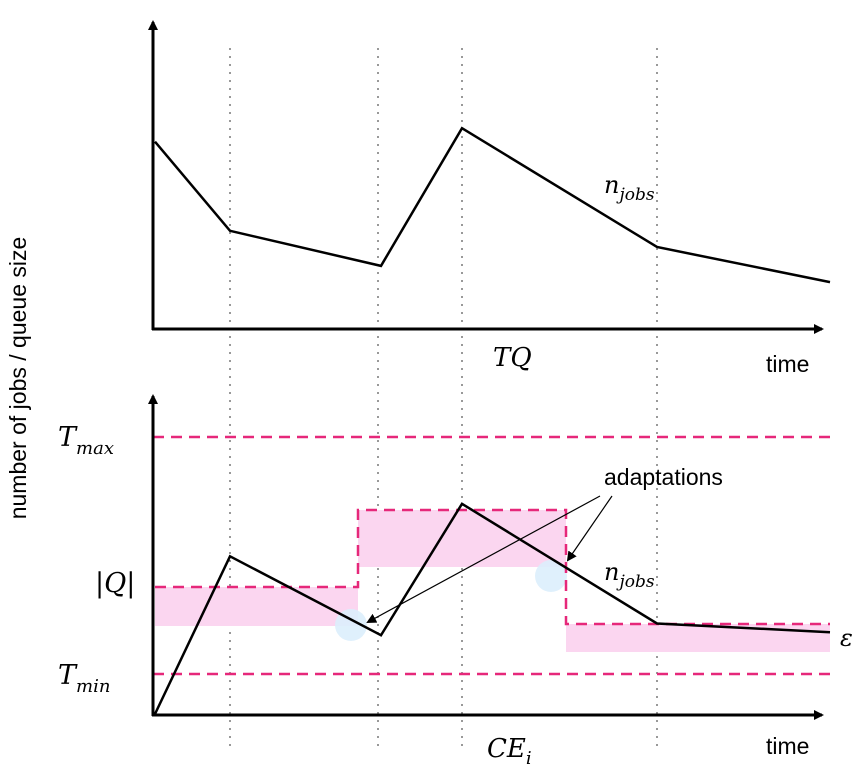  Describe the element at coordinates (509, 751) in the screenshot. I see `bottom-axis-marker: CEi` at that location.